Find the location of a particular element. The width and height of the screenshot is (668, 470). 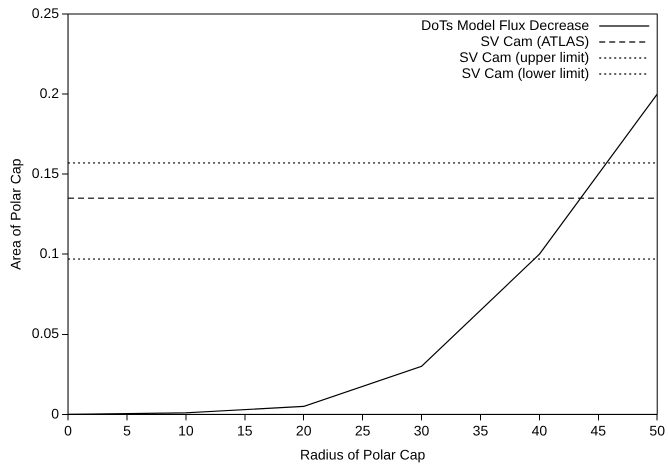

x-tick-label: 50 is located at coordinates (657, 430).